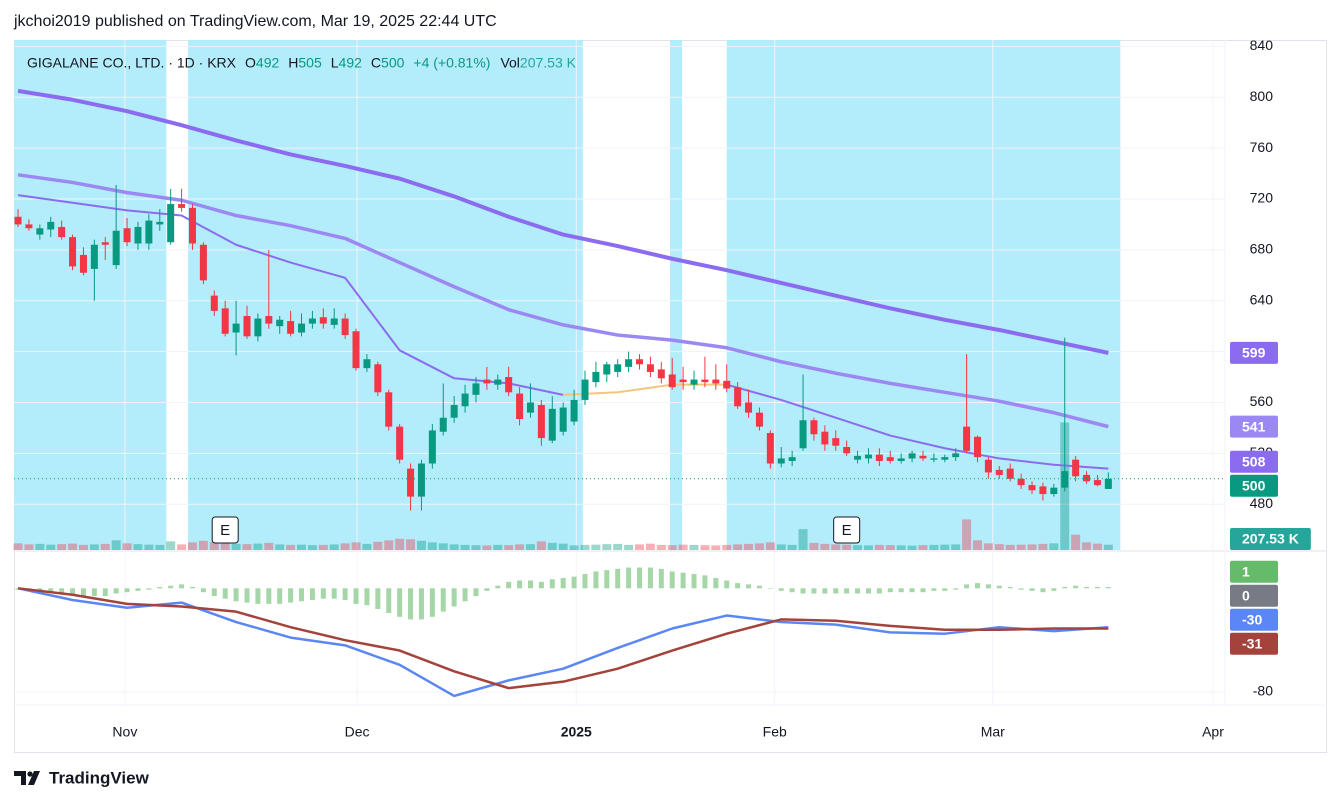 The image size is (1341, 806). Describe the element at coordinates (335, 63) in the screenshot. I see `legend-key: L` at that location.